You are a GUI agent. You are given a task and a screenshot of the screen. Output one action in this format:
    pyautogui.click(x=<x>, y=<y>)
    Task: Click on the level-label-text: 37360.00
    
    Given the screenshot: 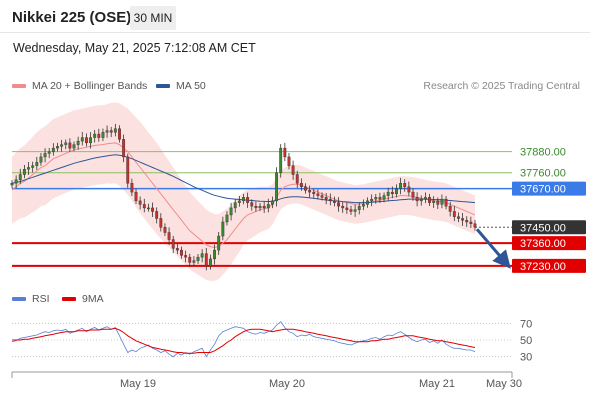 What is the action you would take?
    pyautogui.click(x=543, y=244)
    